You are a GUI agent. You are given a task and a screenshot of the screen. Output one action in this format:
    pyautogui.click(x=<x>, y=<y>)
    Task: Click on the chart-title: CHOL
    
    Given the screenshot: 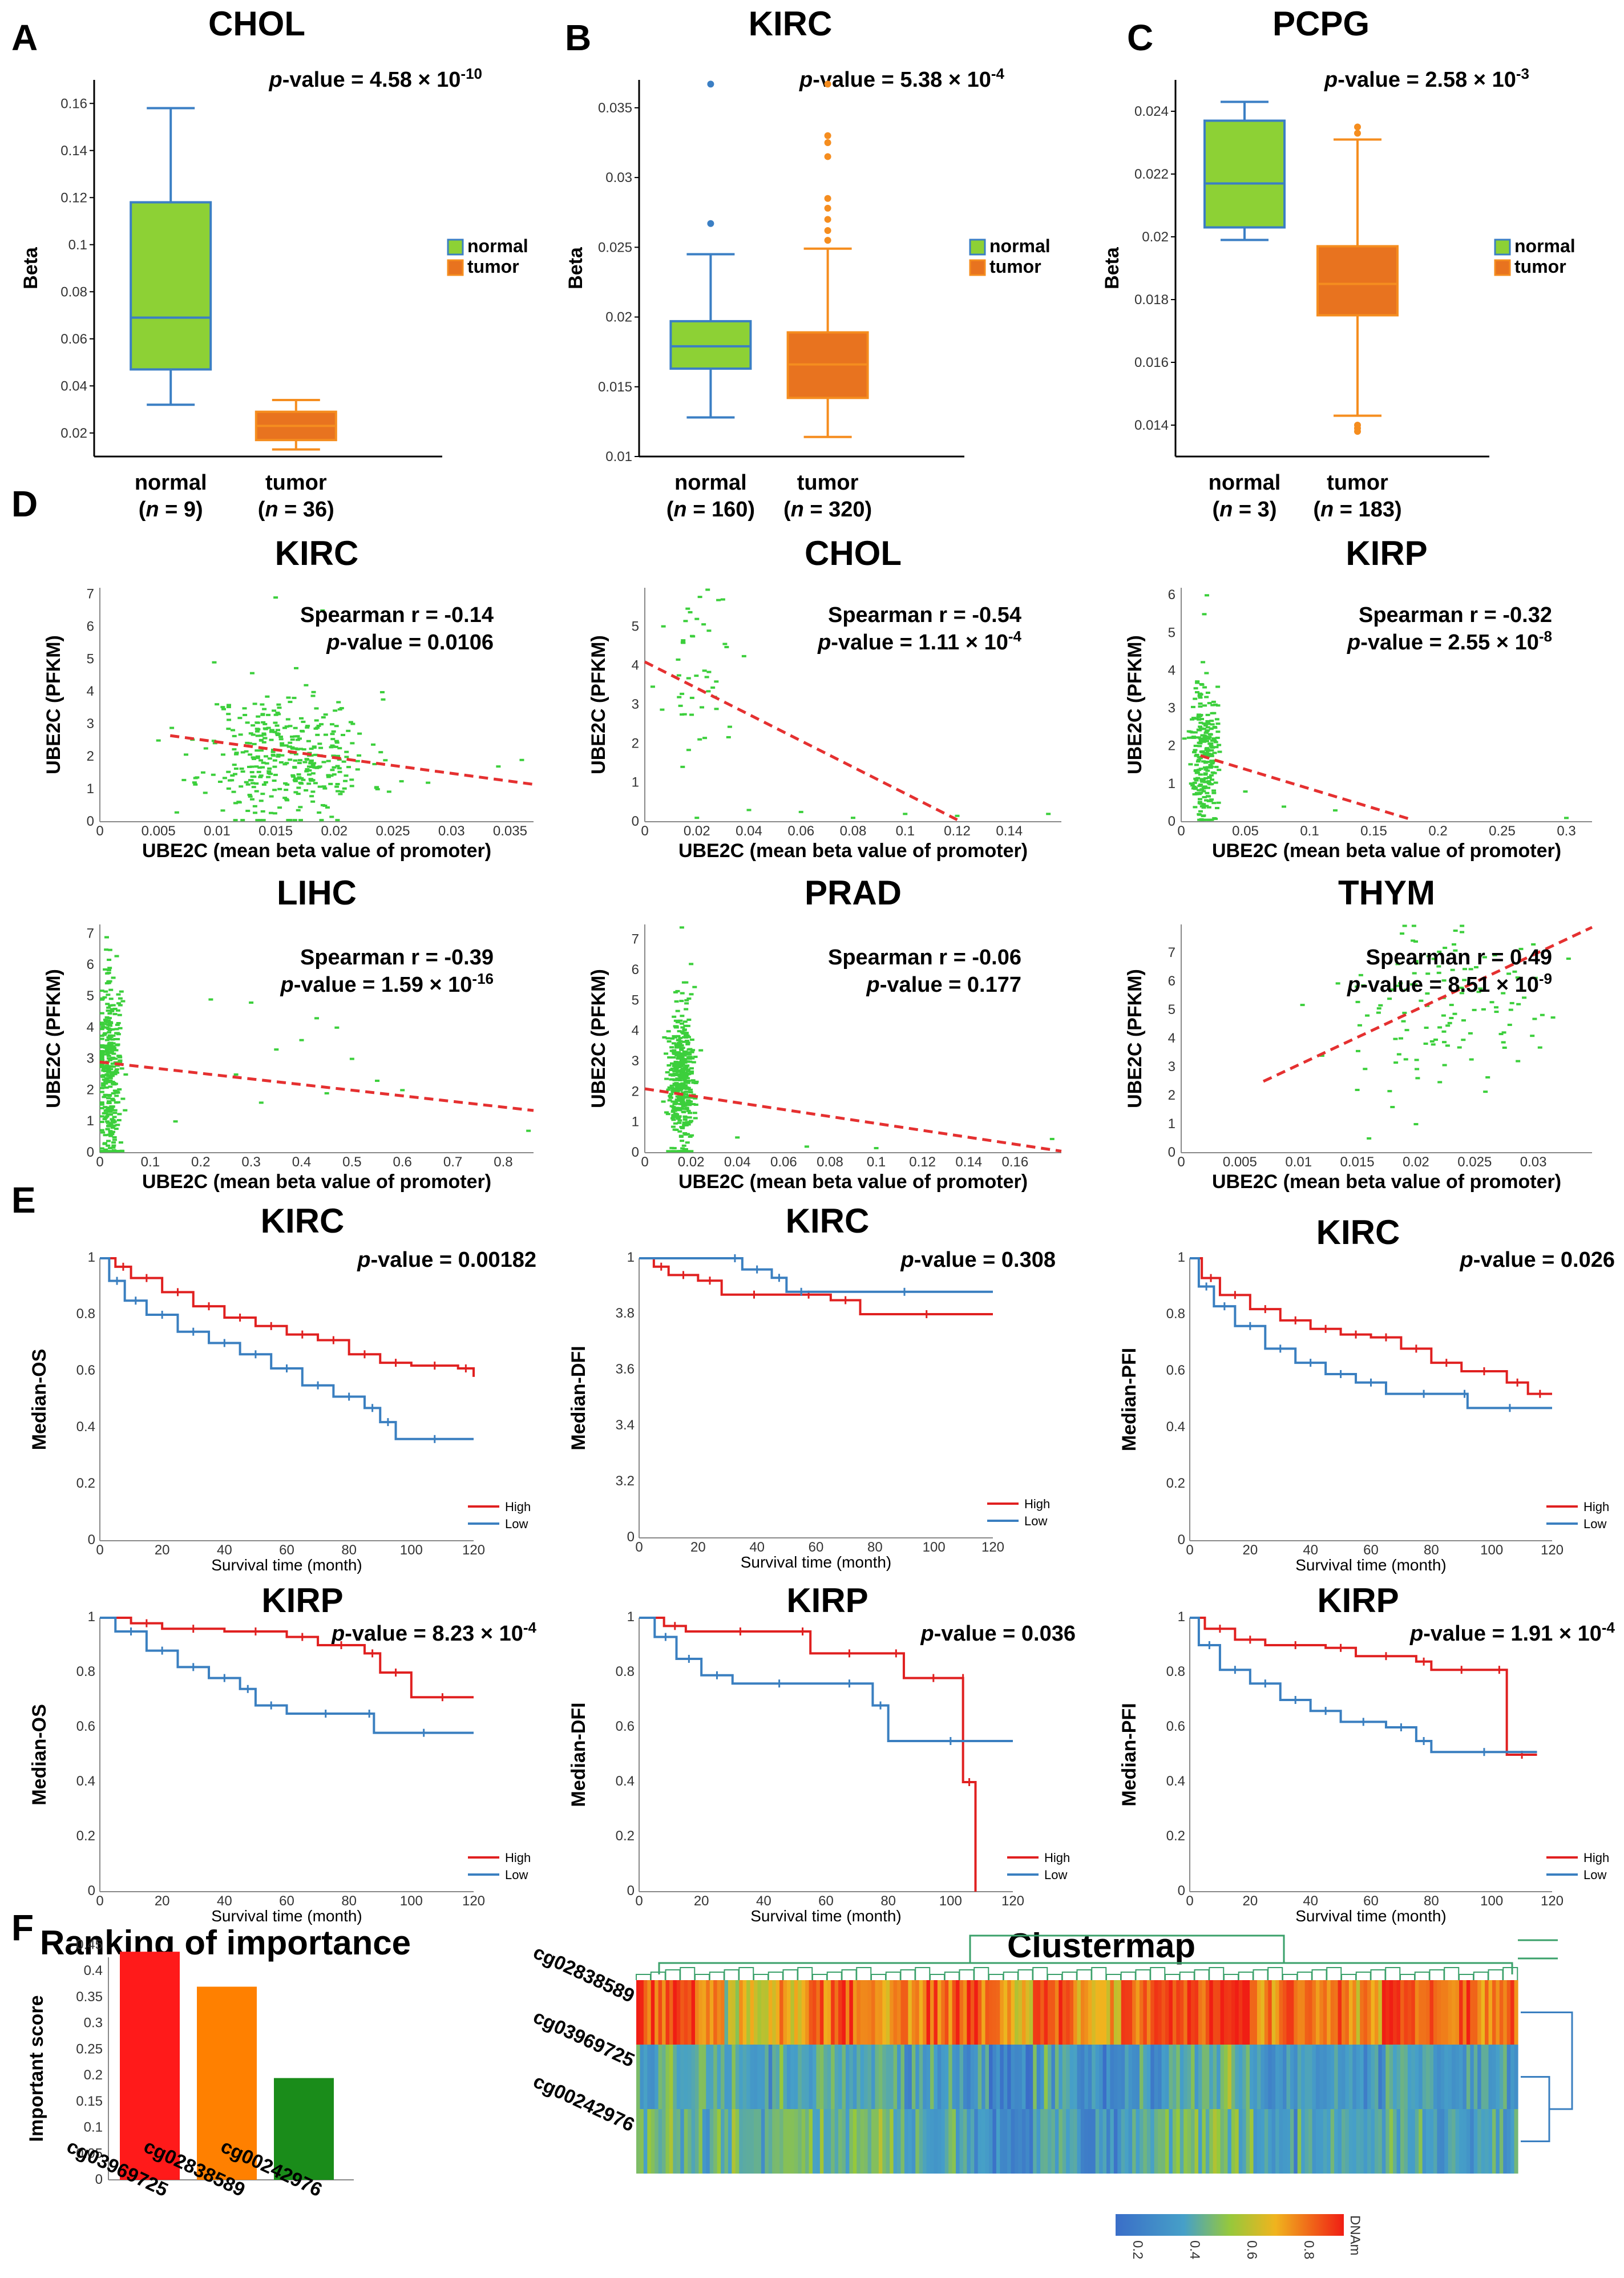 What is the action you would take?
    pyautogui.click(x=256, y=24)
    